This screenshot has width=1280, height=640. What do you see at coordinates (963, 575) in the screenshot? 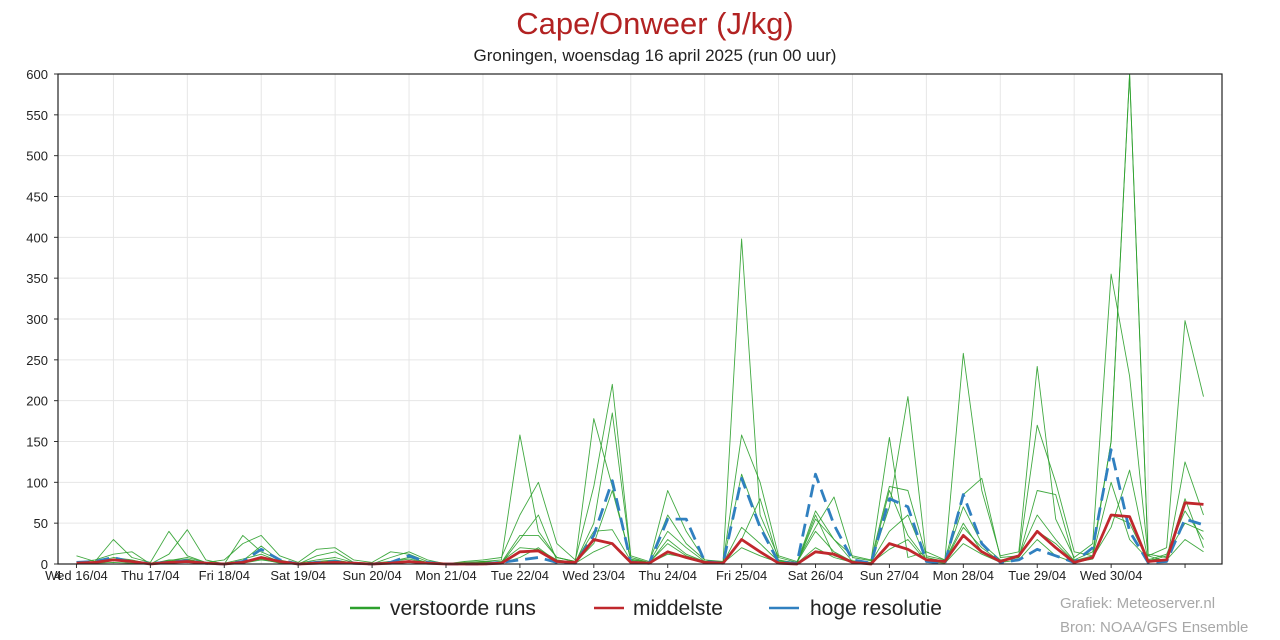
I see `x-tick-label: Mon 28/04` at bounding box center [963, 575].